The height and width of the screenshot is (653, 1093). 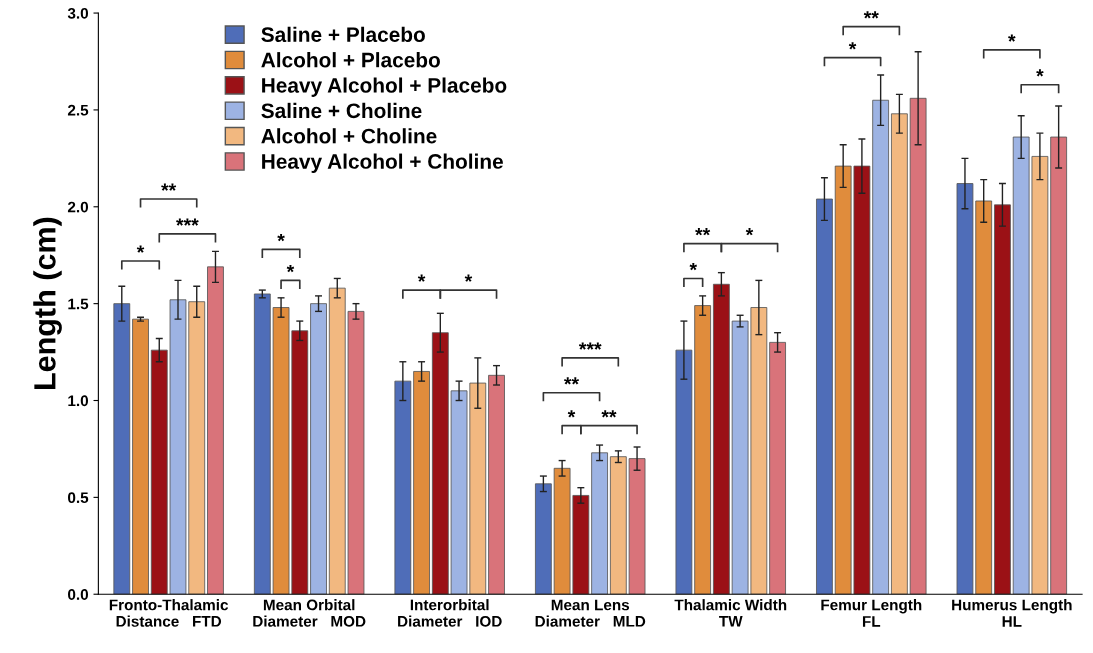 What do you see at coordinates (382, 163) in the screenshot?
I see `legend-label: Heavy Alcohol + Choline` at bounding box center [382, 163].